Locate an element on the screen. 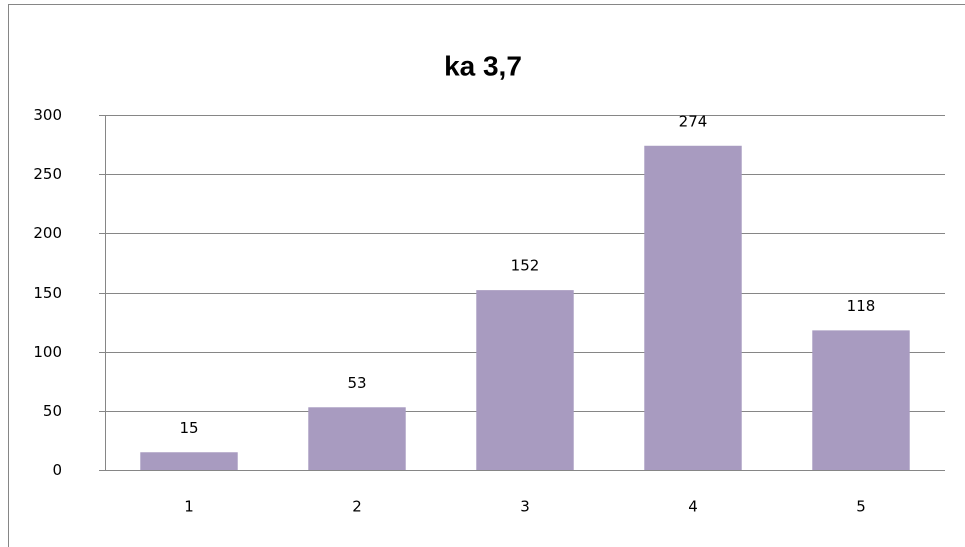 The width and height of the screenshot is (965, 547). y-tick-label: 200 is located at coordinates (47, 233).